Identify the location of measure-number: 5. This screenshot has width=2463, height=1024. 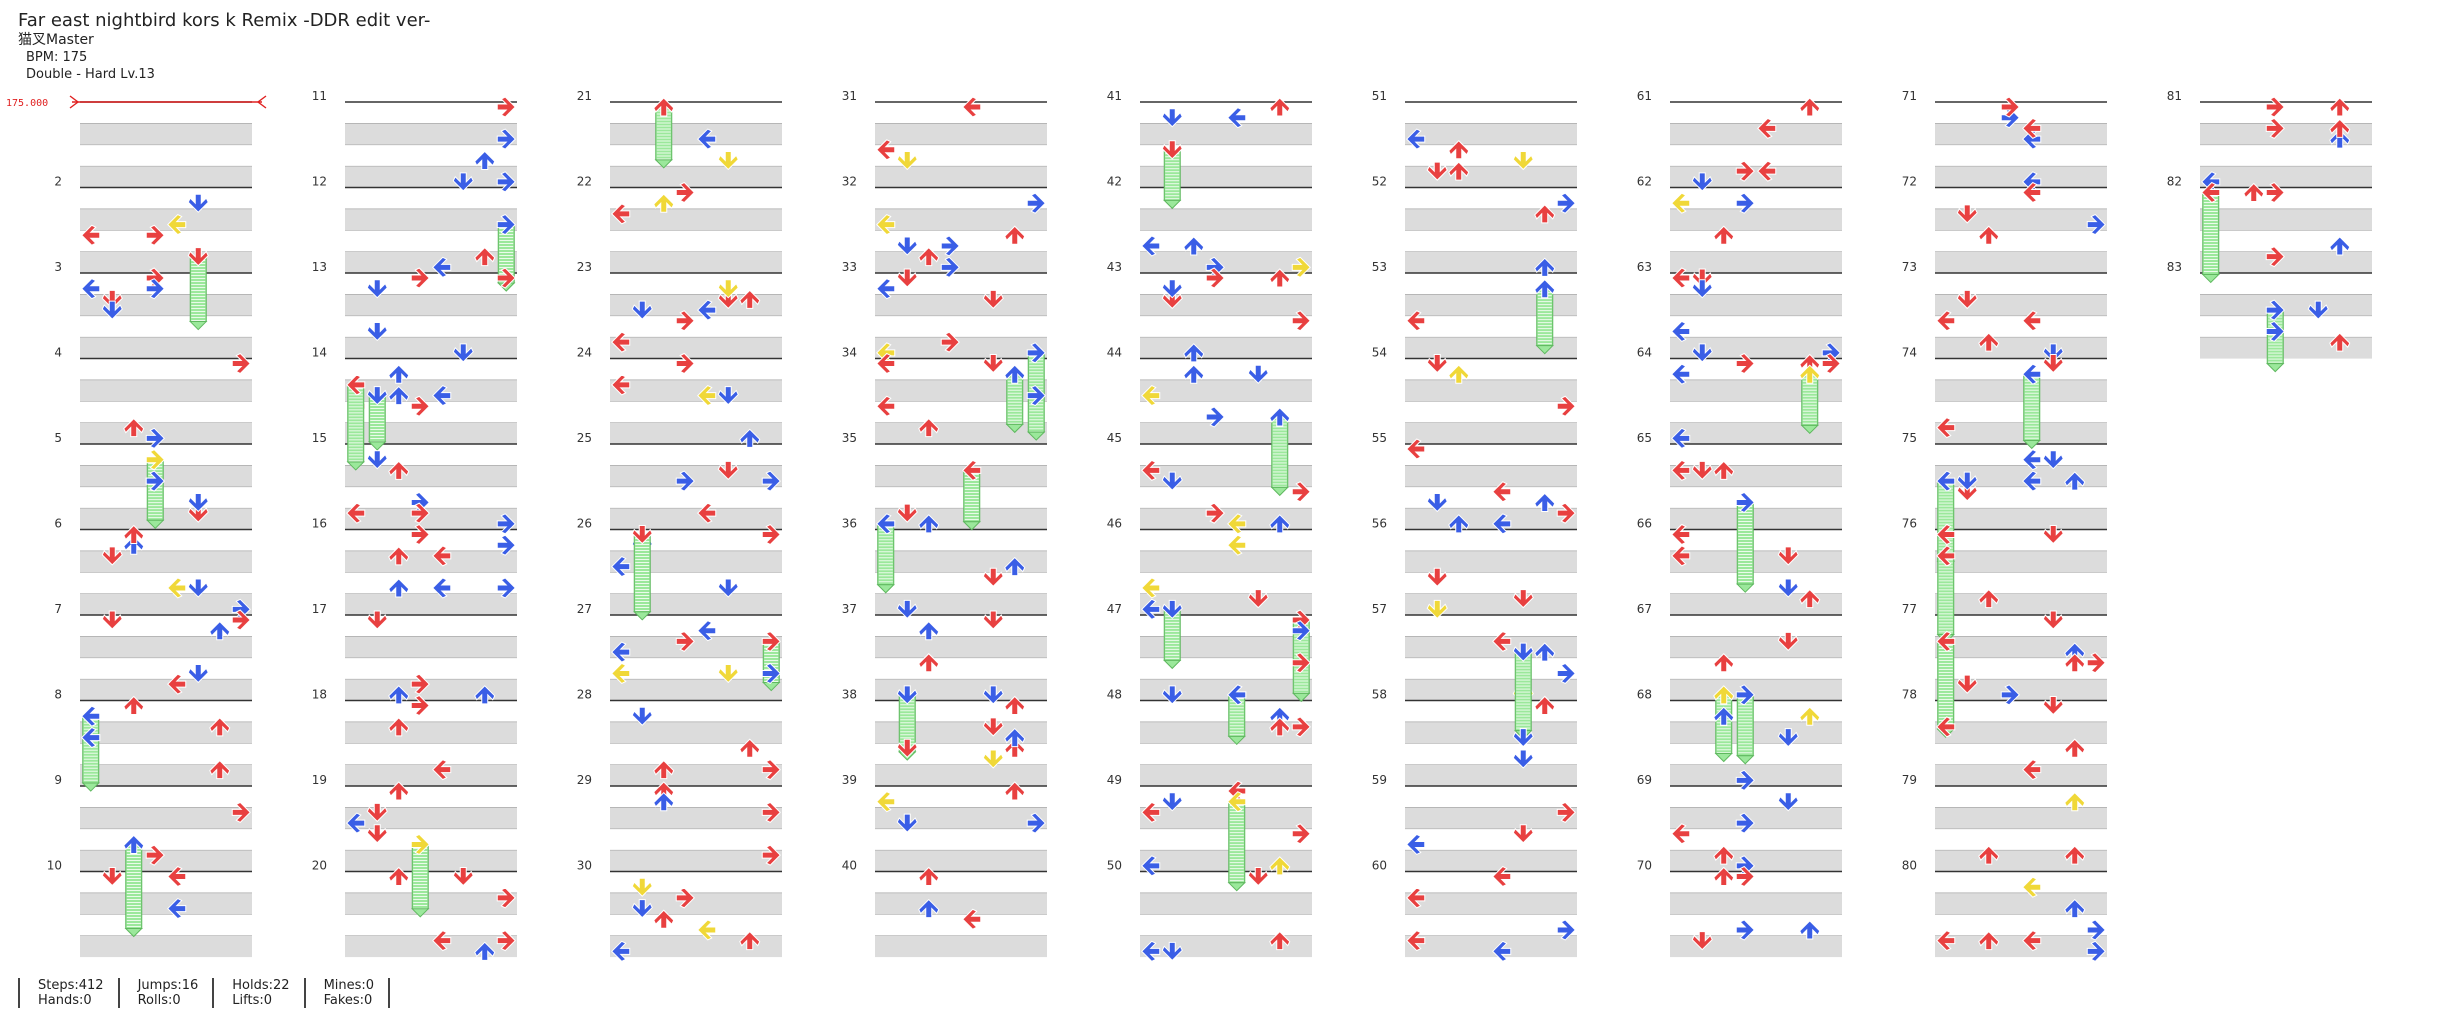
(58, 438).